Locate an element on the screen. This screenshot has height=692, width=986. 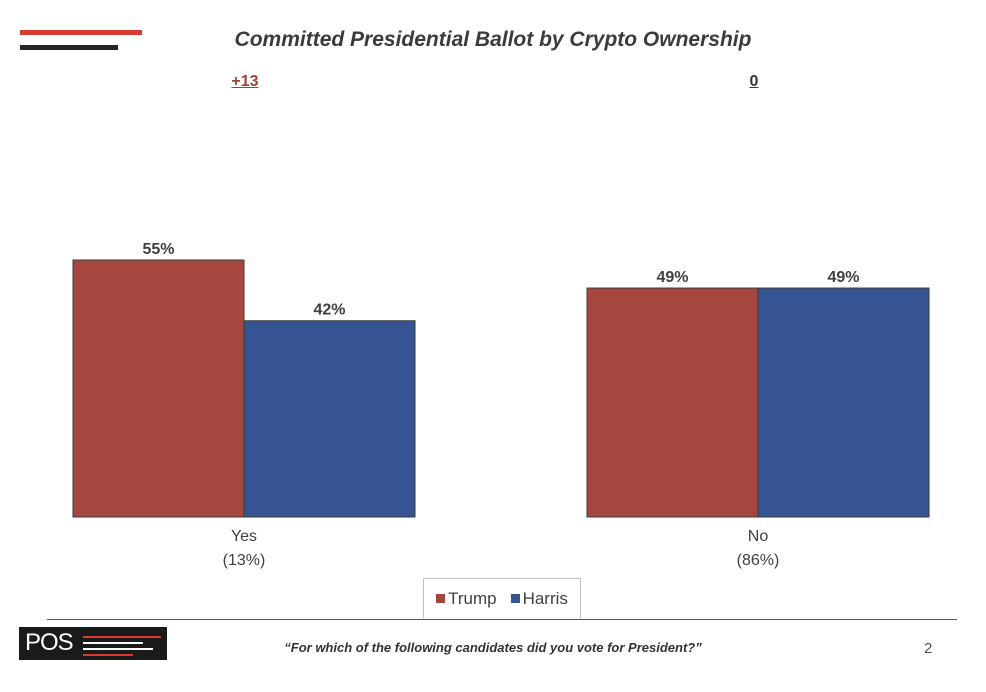
data-label-harris-yes: 42% is located at coordinates (329, 310).